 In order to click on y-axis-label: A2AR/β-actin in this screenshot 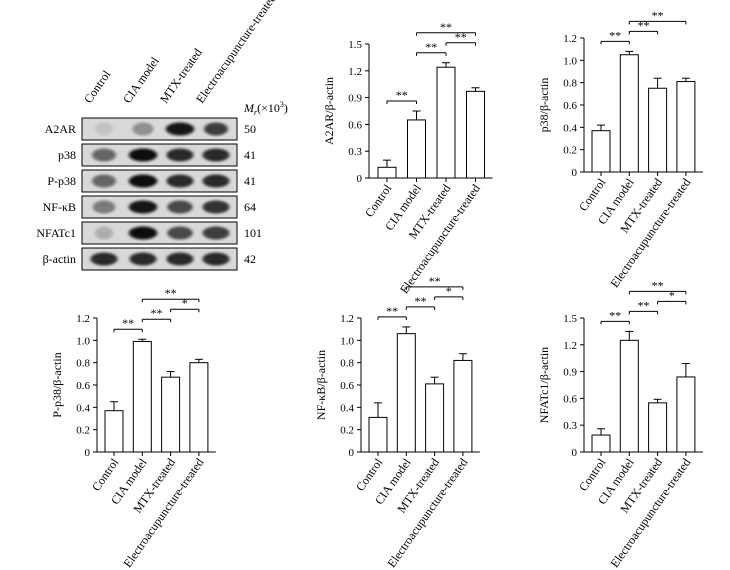, I will do `click(329, 111)`.